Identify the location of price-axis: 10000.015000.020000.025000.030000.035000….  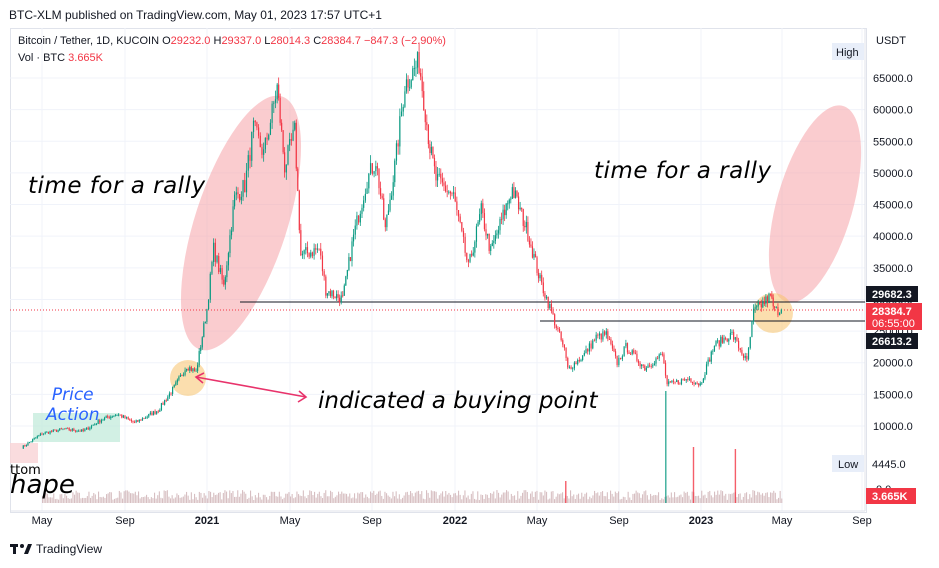
(893, 253).